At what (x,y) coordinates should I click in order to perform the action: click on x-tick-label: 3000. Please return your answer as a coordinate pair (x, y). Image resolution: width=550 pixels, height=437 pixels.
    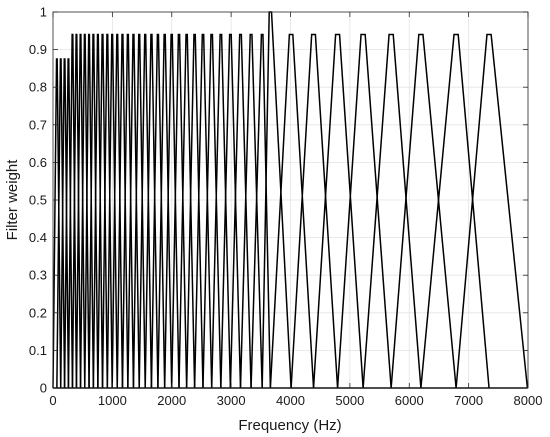
    Looking at the image, I should click on (231, 400).